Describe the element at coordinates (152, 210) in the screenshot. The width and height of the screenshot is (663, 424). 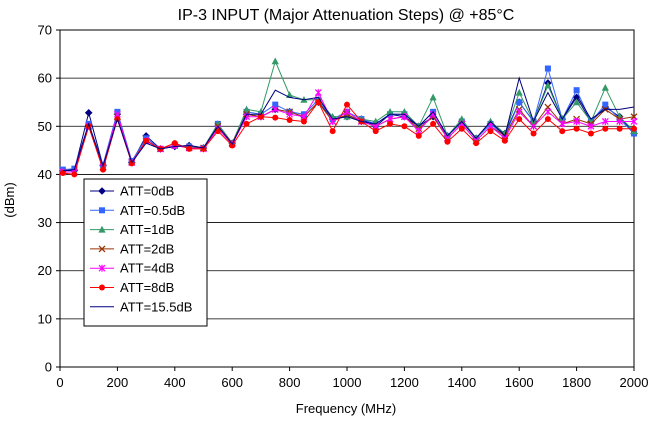
I see `legend-label: ATT=0.5dB` at that location.